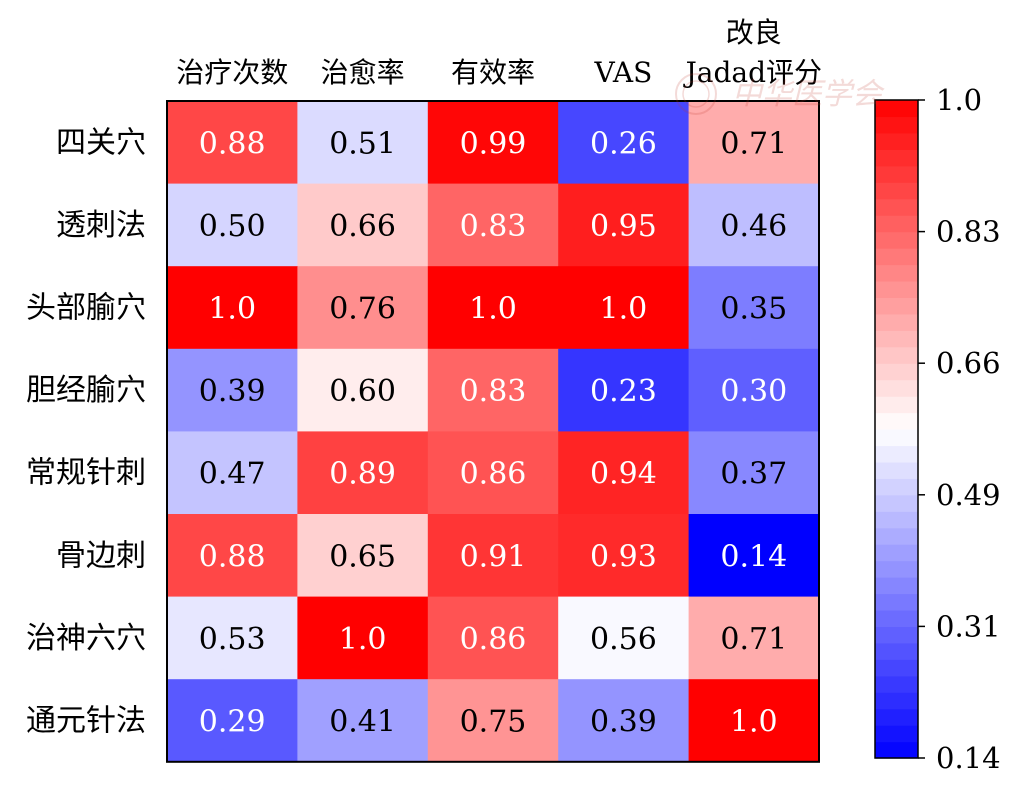 This screenshot has width=1015, height=785. Describe the element at coordinates (968, 626) in the screenshot. I see `colorbar-tick-label: 0.31` at that location.